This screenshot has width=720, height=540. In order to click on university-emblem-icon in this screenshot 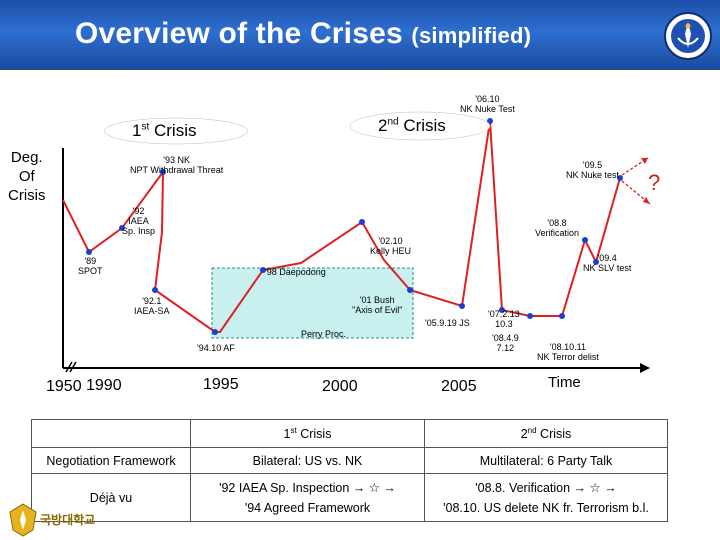, I will do `click(23, 520)`.